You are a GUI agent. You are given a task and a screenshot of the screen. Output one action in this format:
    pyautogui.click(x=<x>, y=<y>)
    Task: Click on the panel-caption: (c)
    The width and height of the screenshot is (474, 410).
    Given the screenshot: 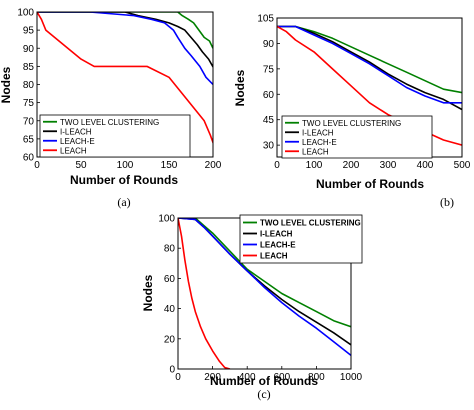 What is the action you would take?
    pyautogui.click(x=263, y=394)
    